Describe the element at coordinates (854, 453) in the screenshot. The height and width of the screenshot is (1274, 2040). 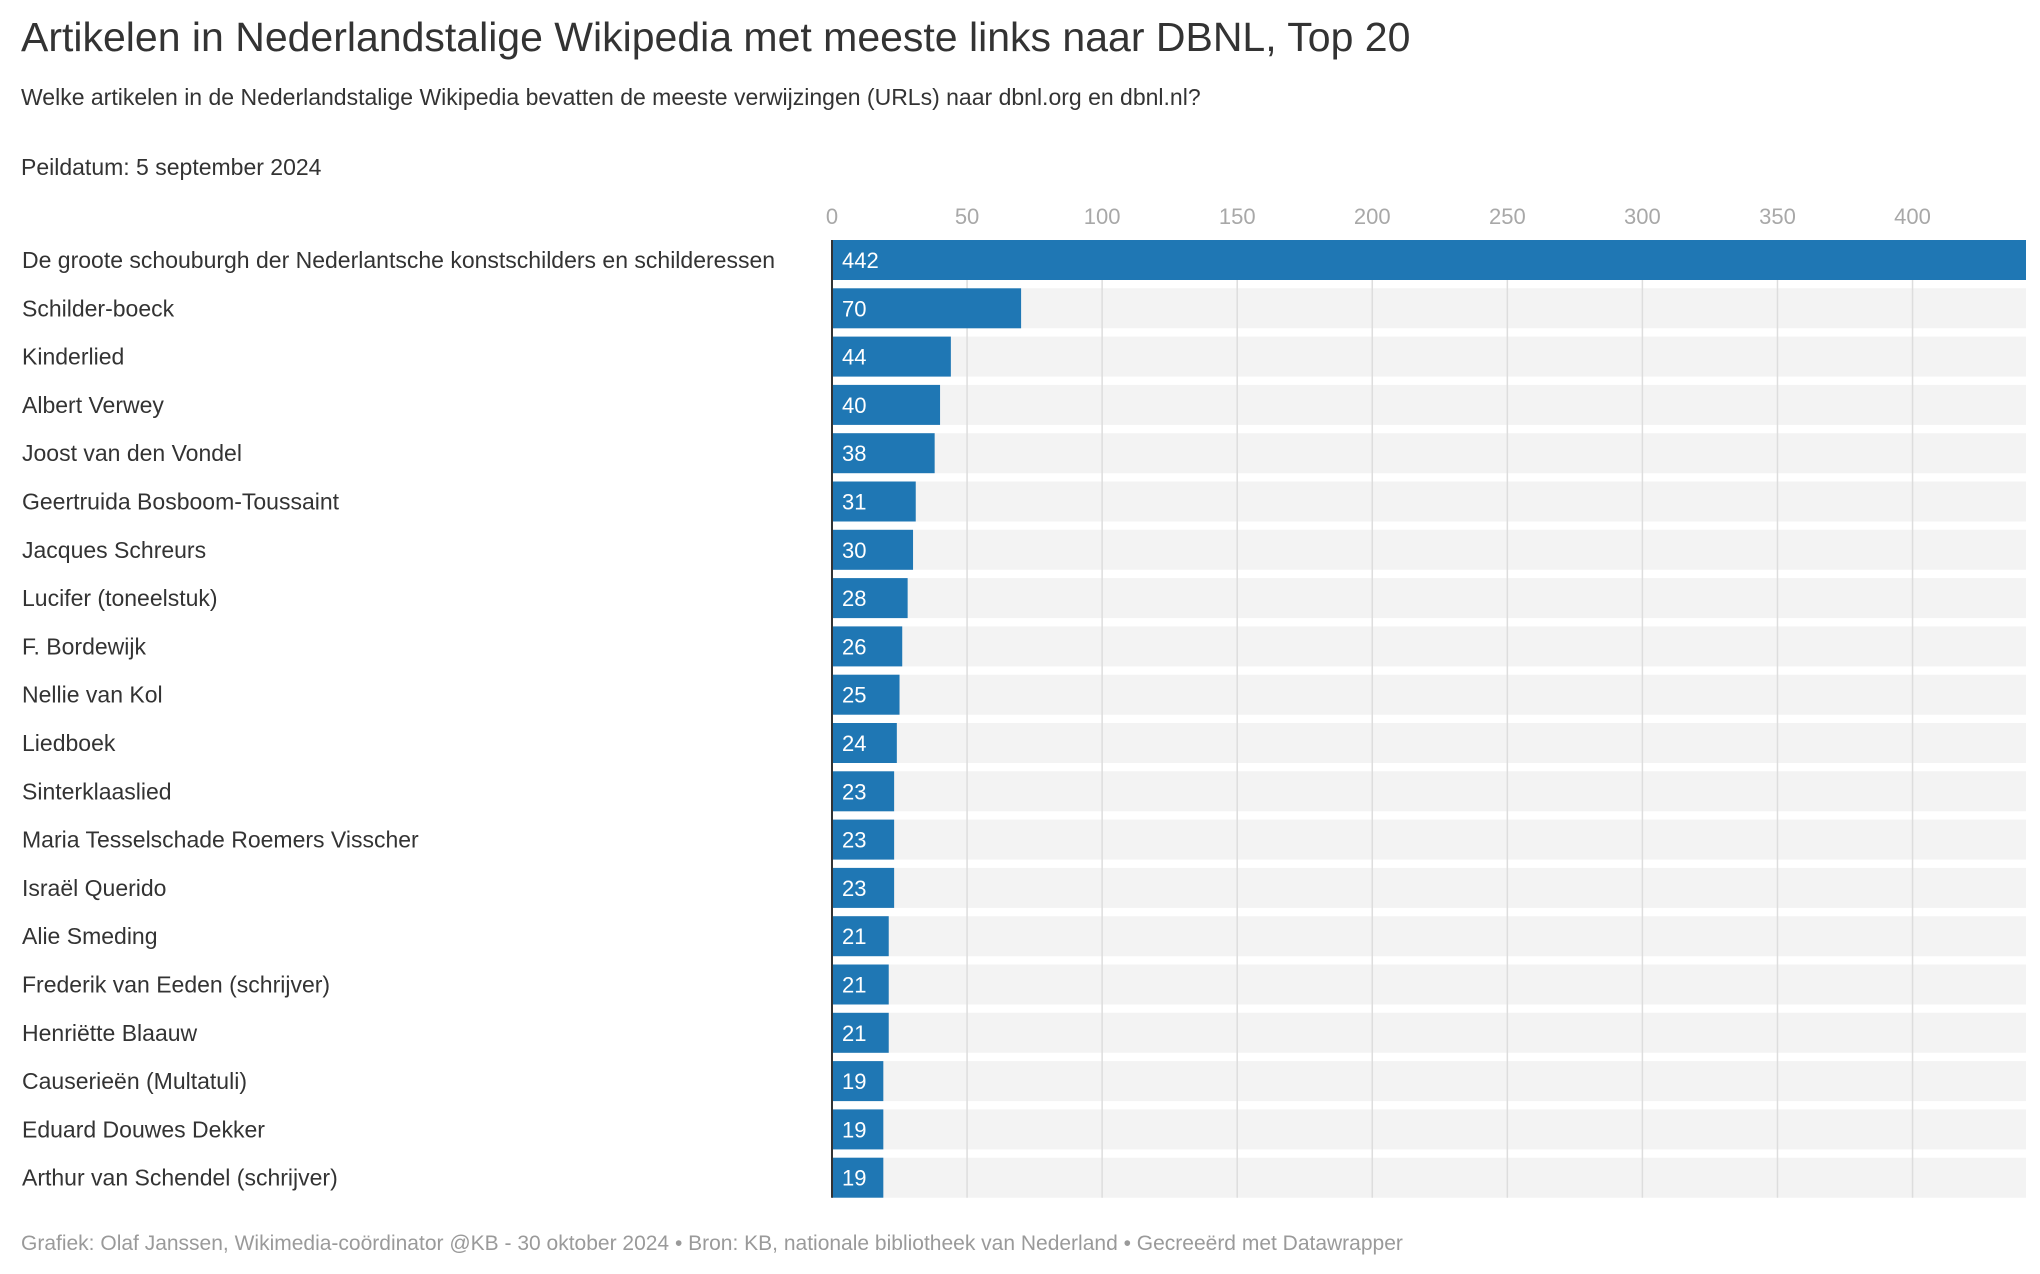
I see `bar-value-label: 38` at that location.